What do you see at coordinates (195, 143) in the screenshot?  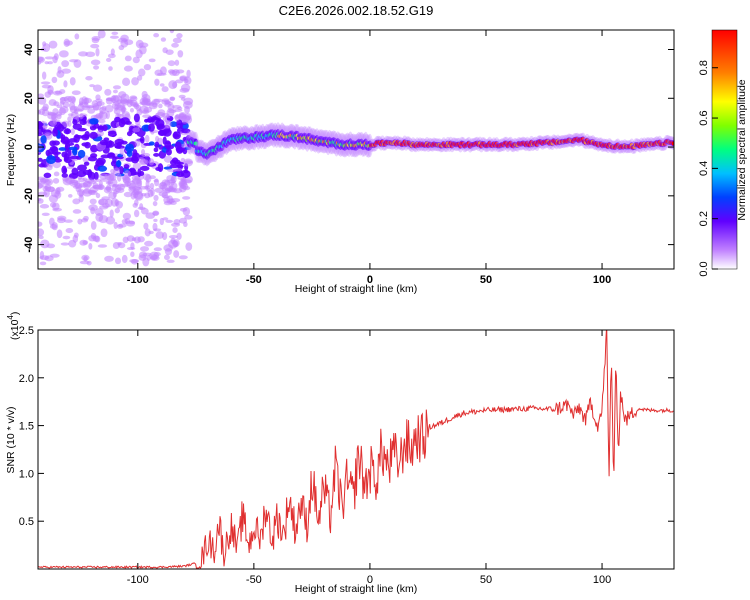 I see `spectral-peak` at bounding box center [195, 143].